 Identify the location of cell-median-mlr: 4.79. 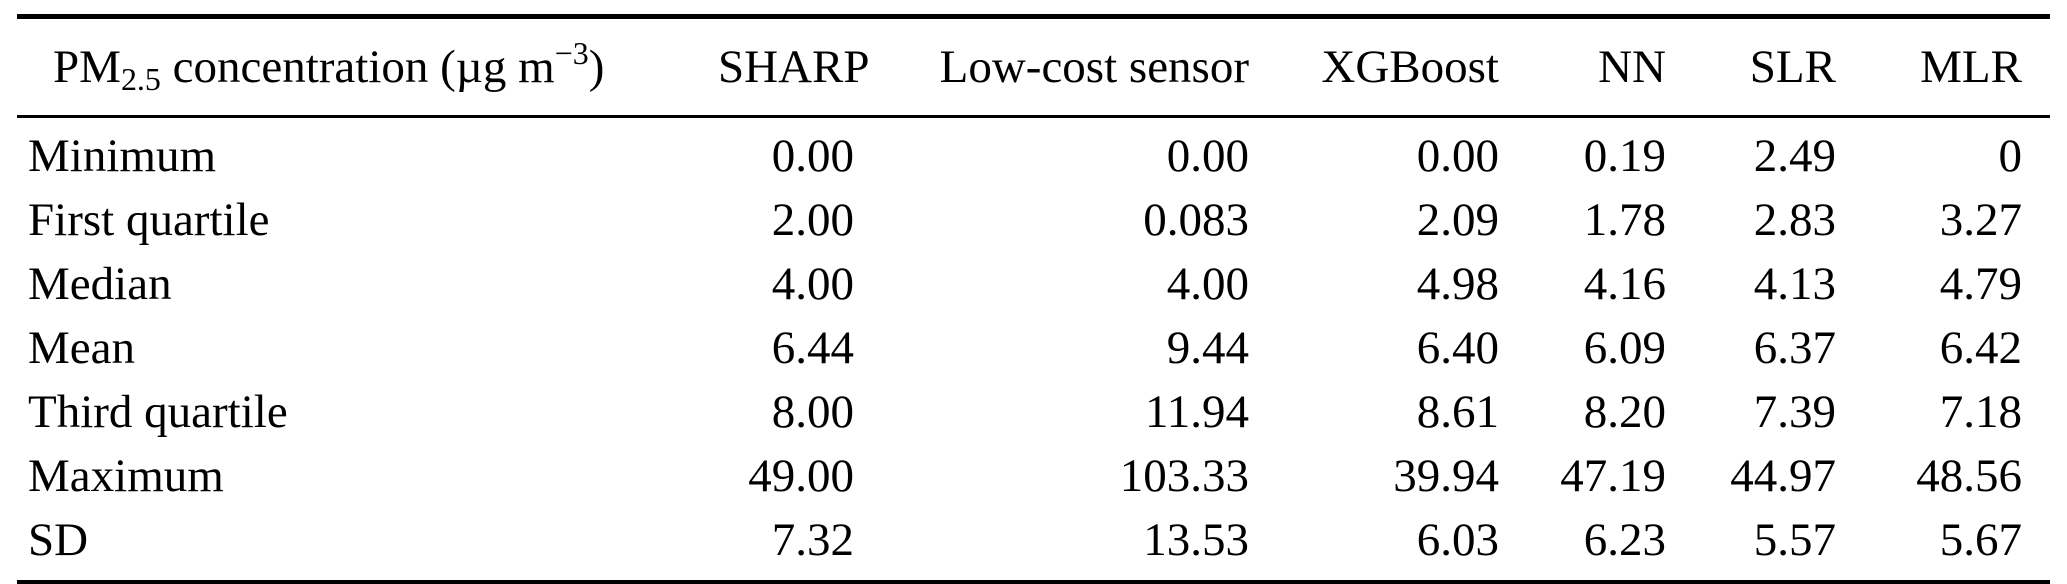
(1980, 284).